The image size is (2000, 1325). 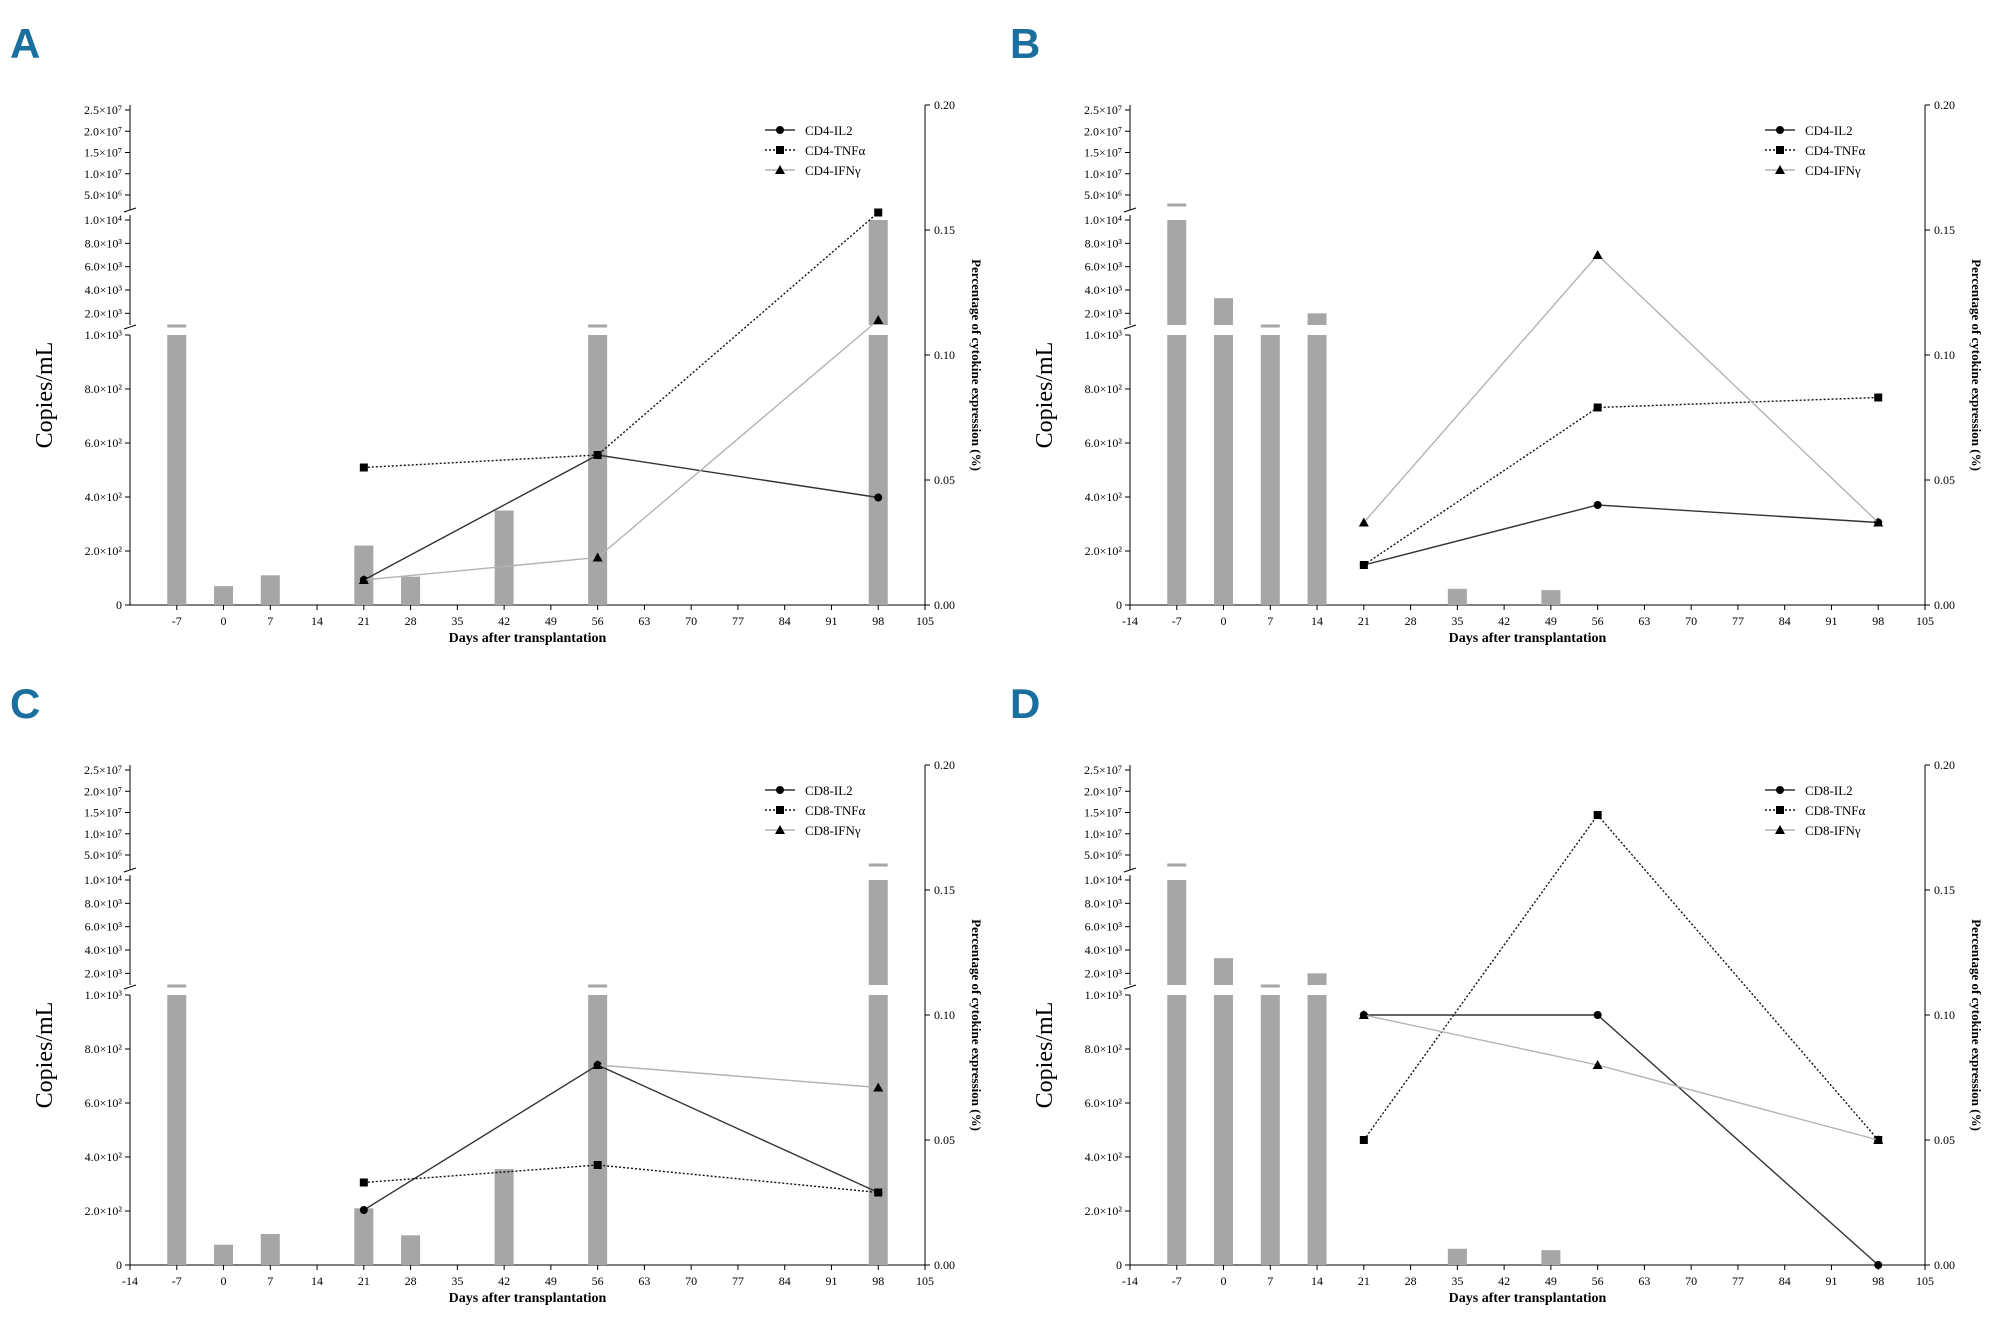 What do you see at coordinates (944, 480) in the screenshot?
I see `right-tick-label: 0.05` at bounding box center [944, 480].